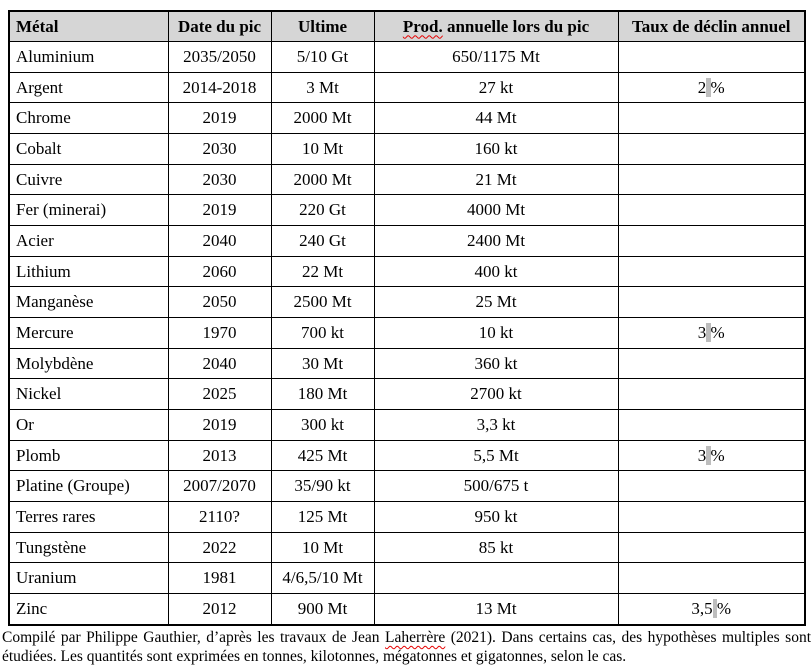 The width and height of the screenshot is (812, 671). Describe the element at coordinates (322, 210) in the screenshot. I see `value-cell: 220 Gt` at that location.